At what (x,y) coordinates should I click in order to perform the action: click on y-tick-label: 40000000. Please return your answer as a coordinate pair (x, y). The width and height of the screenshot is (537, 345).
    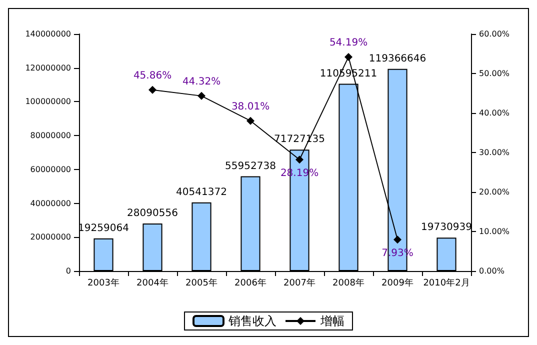
    Looking at the image, I should click on (50, 203).